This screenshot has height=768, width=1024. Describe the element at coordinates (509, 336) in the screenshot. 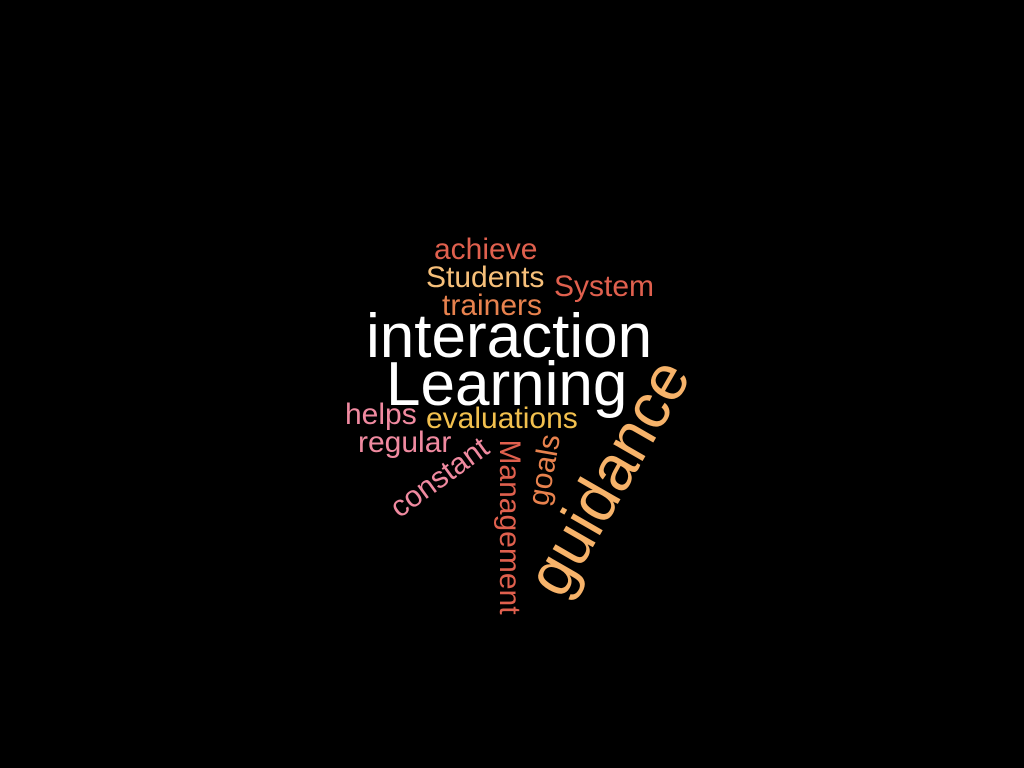

I see `word-interaction: interaction` at that location.